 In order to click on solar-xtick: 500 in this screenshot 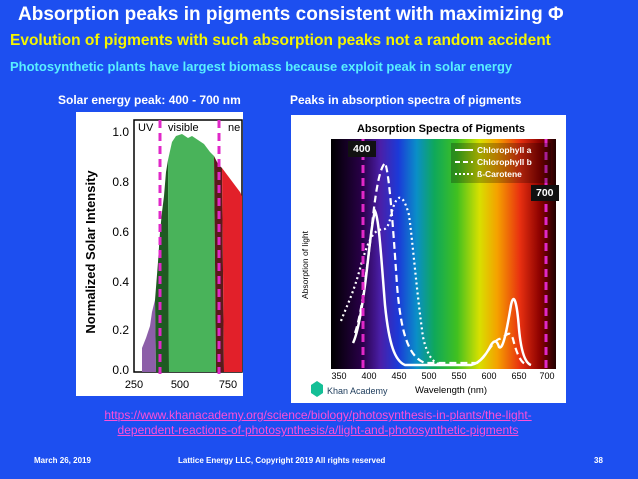, I will do `click(180, 385)`.